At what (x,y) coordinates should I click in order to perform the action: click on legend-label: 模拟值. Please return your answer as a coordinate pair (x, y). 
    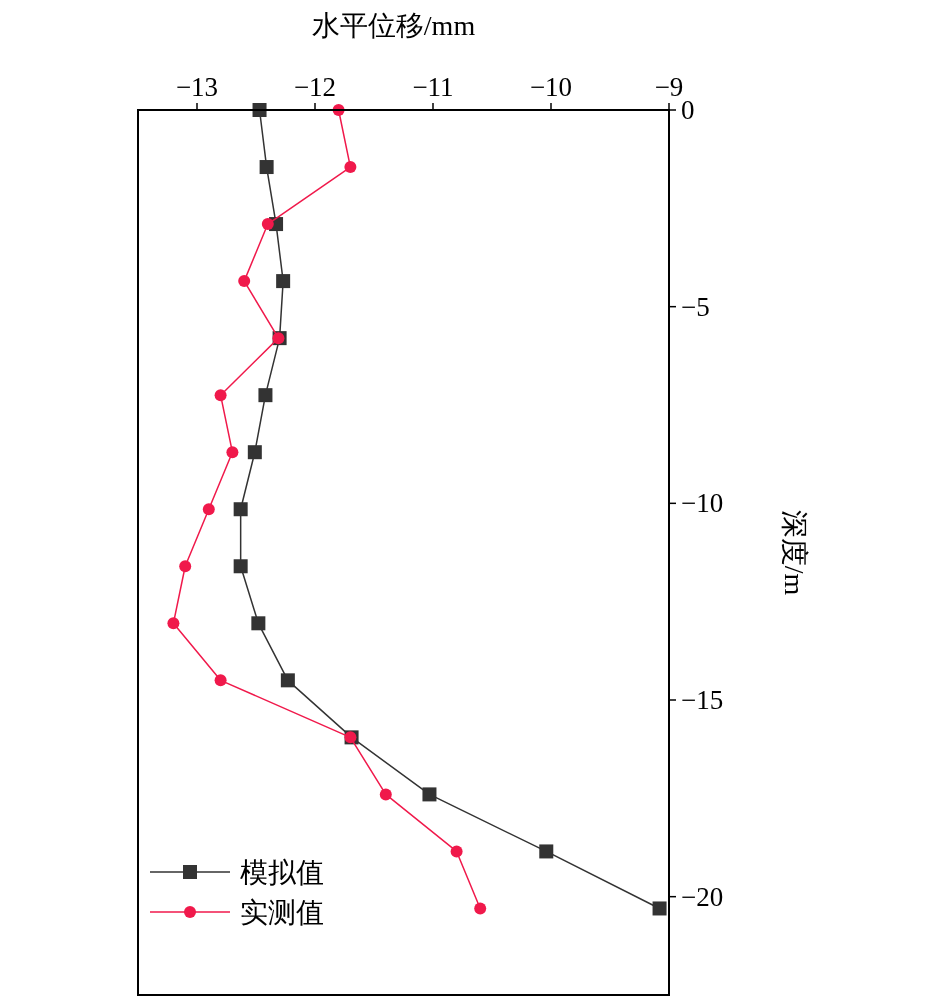
    Looking at the image, I should click on (282, 872).